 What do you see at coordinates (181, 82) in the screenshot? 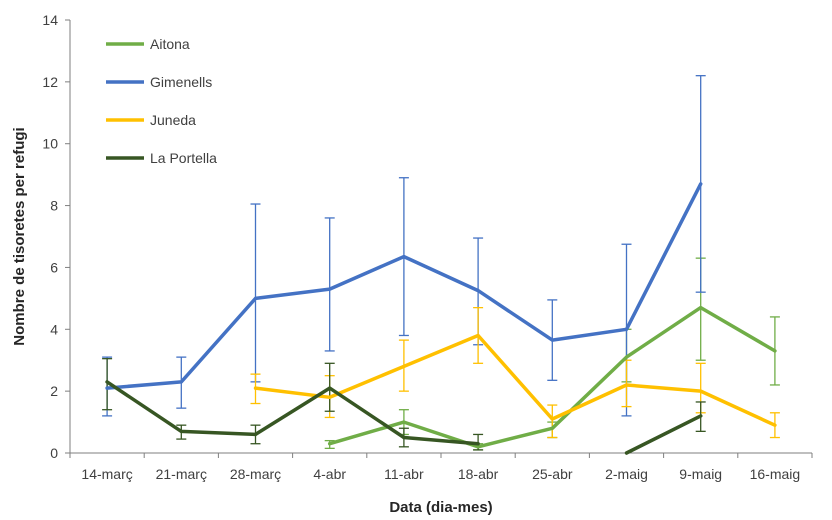
I see `legend-label: Gimenells` at bounding box center [181, 82].